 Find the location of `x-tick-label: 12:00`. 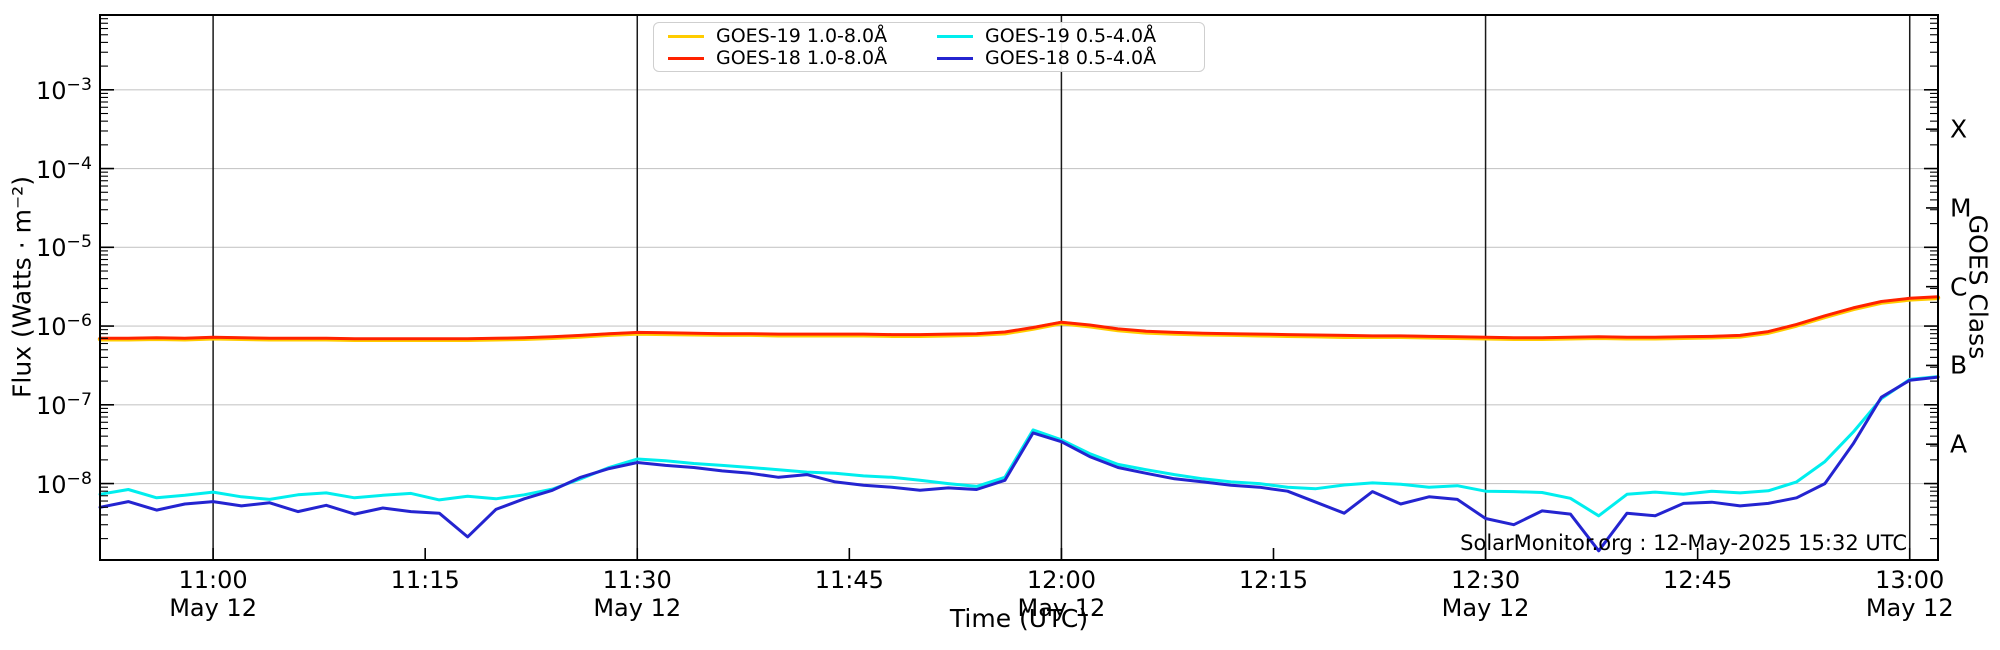

x-tick-label: 12:00 is located at coordinates (1061, 580).